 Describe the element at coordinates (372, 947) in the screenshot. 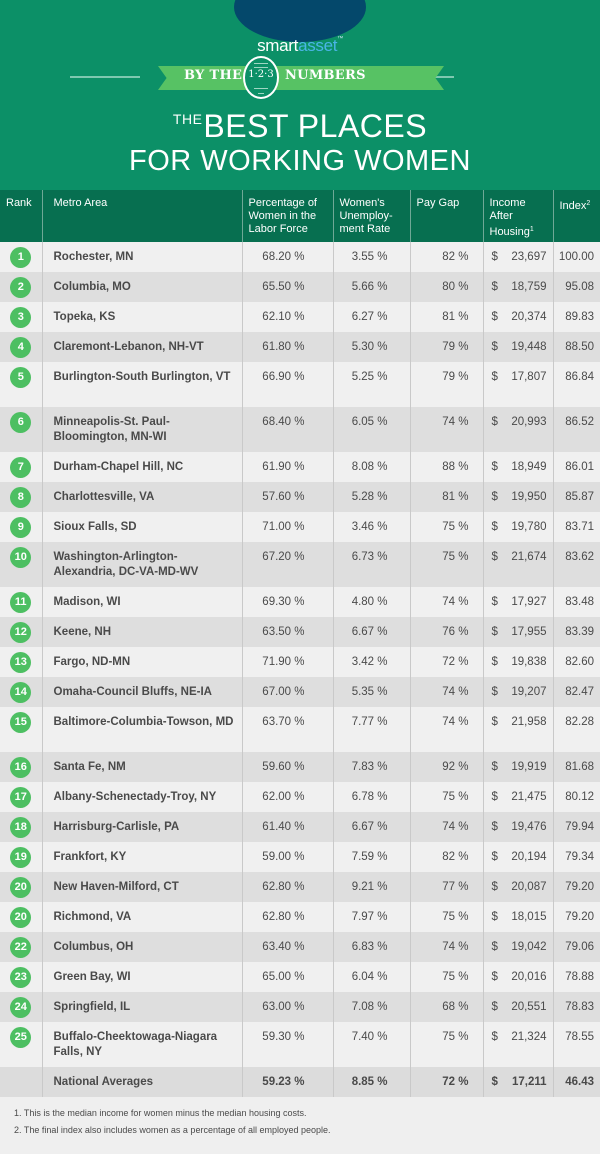

I see `unemployment-cell: 6.83 %` at that location.